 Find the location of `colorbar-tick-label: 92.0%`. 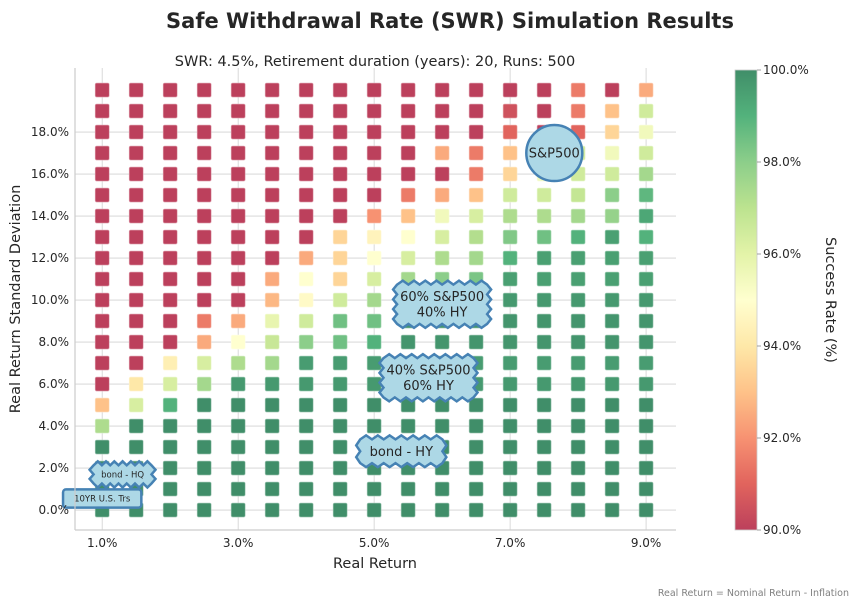

colorbar-tick-label: 92.0% is located at coordinates (782, 438).